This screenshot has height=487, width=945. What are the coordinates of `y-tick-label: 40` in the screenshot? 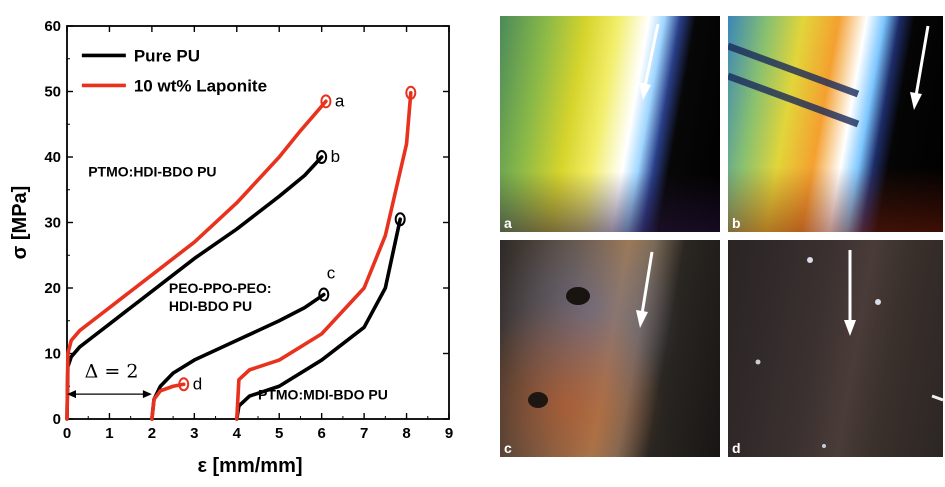 It's located at (52, 157).